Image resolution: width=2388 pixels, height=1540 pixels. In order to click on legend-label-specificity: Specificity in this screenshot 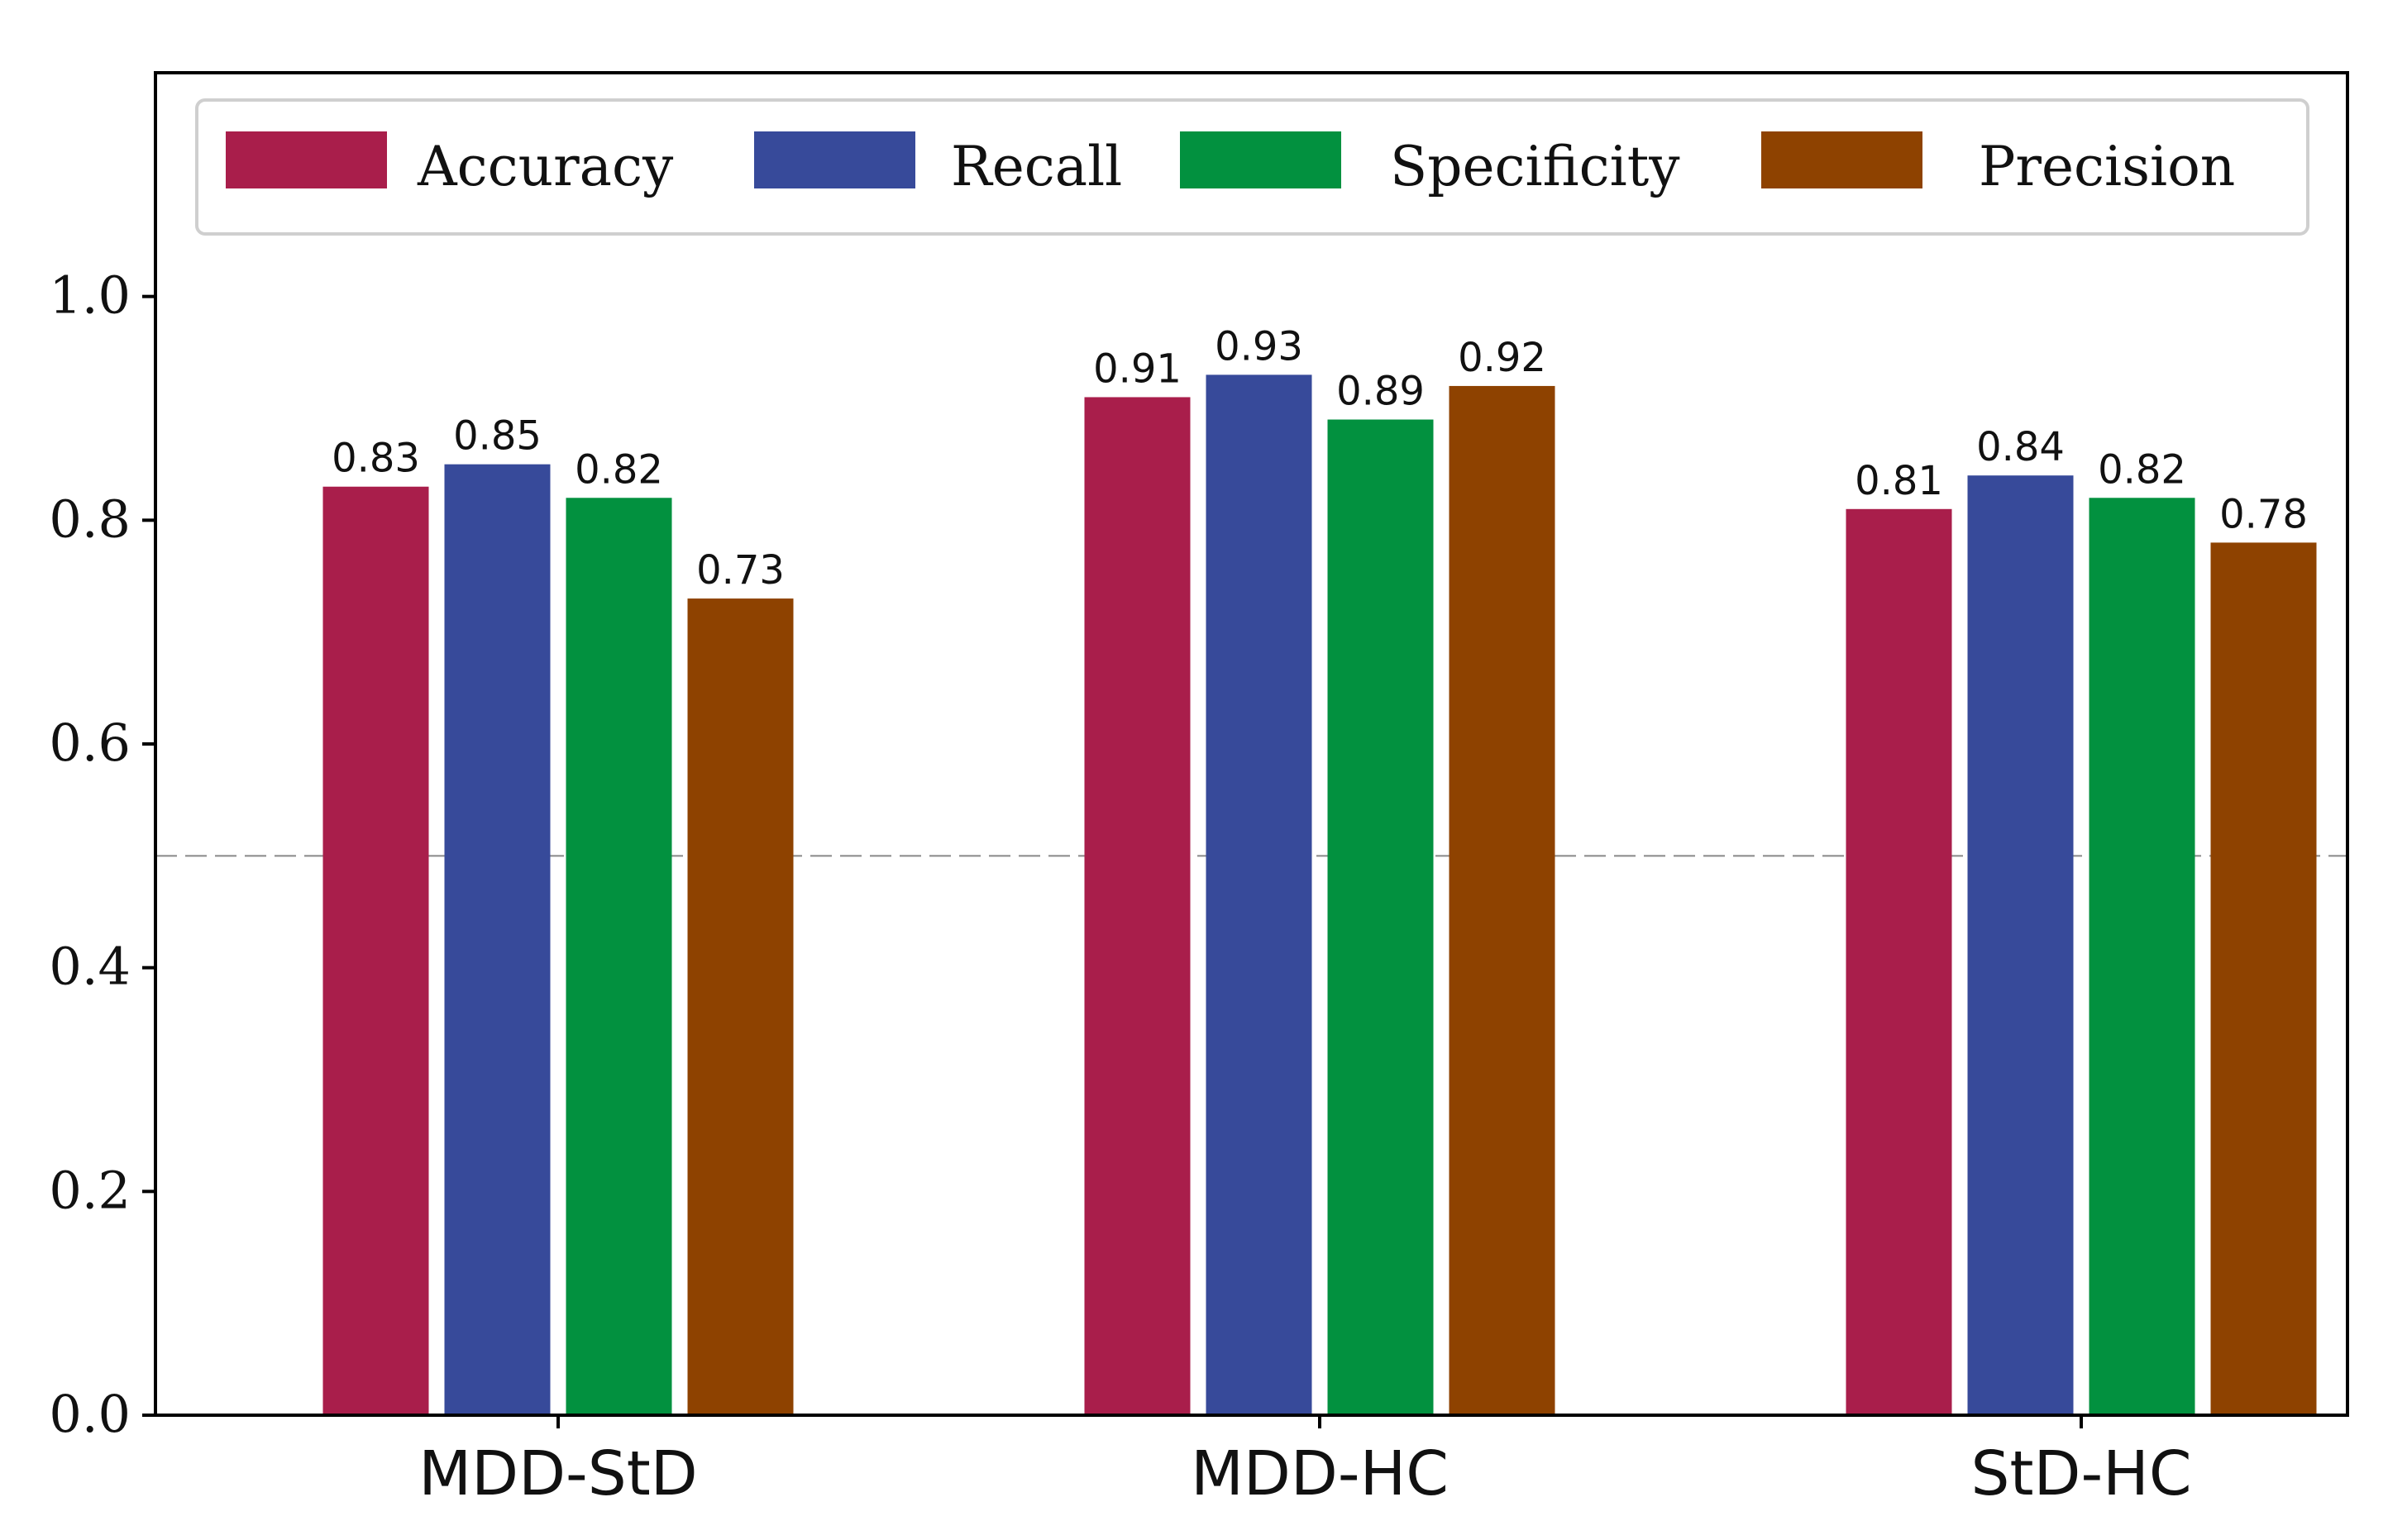, I will do `click(1535, 166)`.